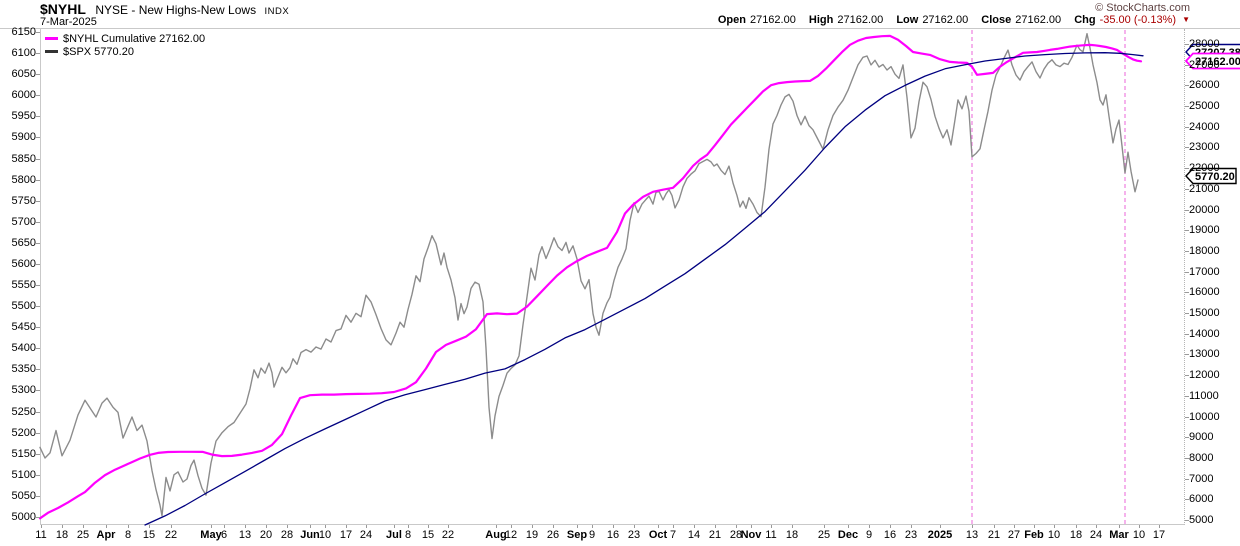  What do you see at coordinates (994, 535) in the screenshot?
I see `x-axis-label: 21` at bounding box center [994, 535].